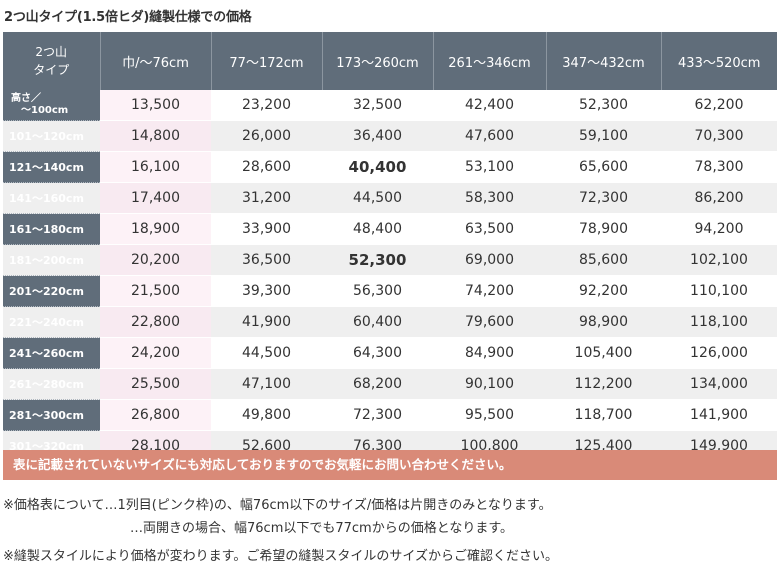 This screenshot has height=574, width=780. What do you see at coordinates (489, 167) in the screenshot?
I see `table-cell: 53,100` at bounding box center [489, 167].